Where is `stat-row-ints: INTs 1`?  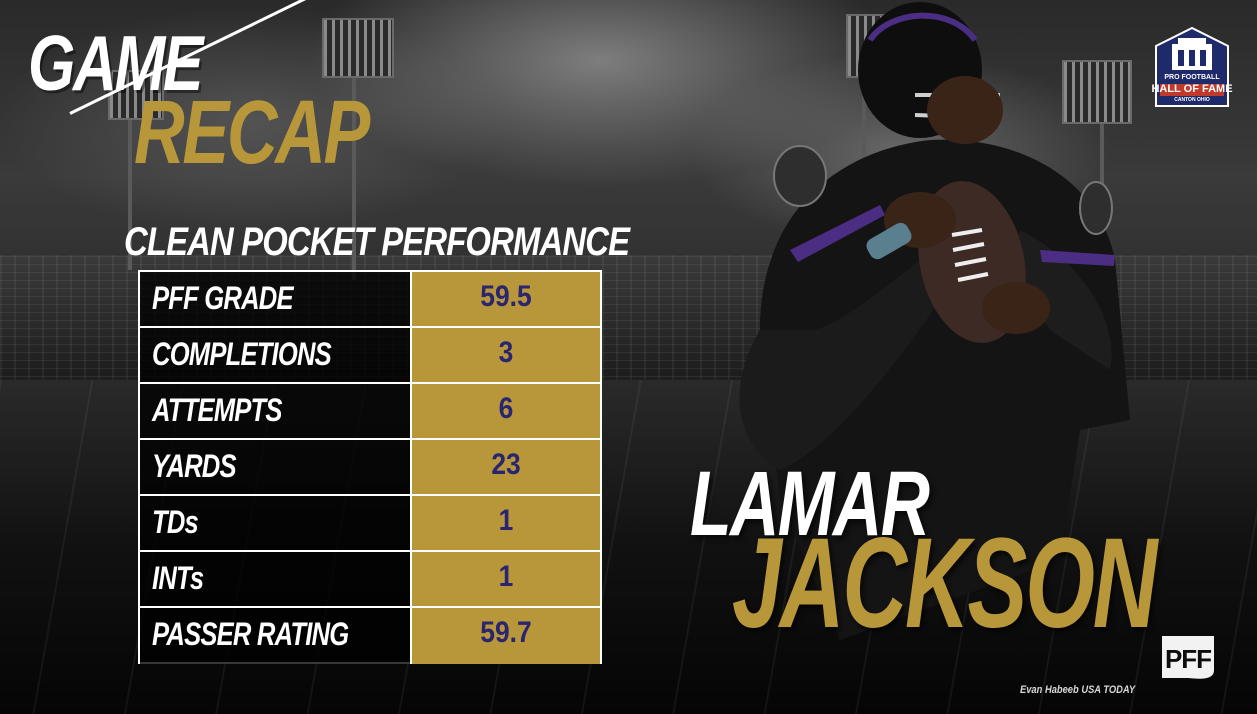 stat-row-ints: INTs 1 is located at coordinates (370, 580).